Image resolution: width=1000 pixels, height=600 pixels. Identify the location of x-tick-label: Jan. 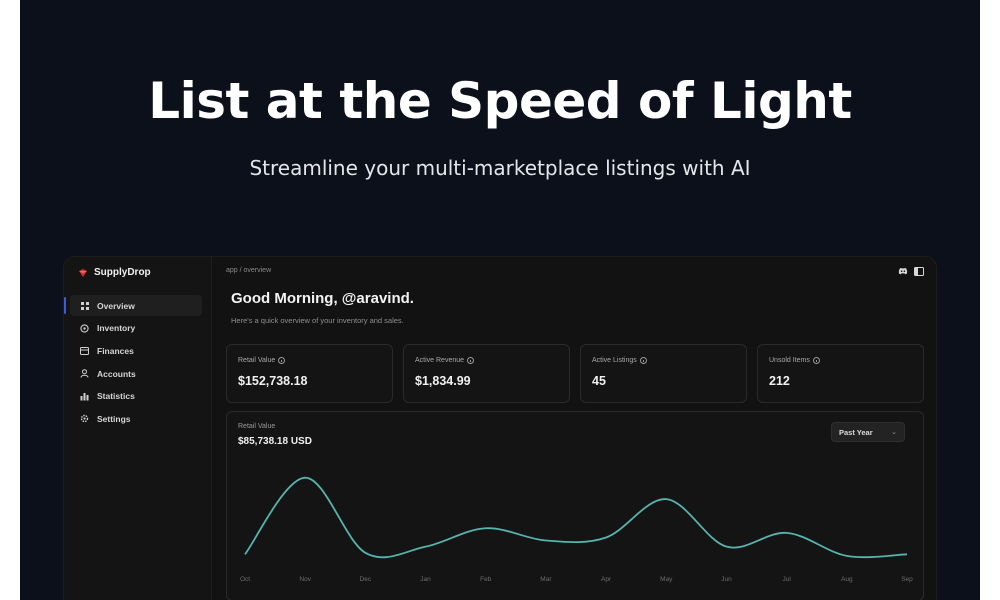
(425, 579).